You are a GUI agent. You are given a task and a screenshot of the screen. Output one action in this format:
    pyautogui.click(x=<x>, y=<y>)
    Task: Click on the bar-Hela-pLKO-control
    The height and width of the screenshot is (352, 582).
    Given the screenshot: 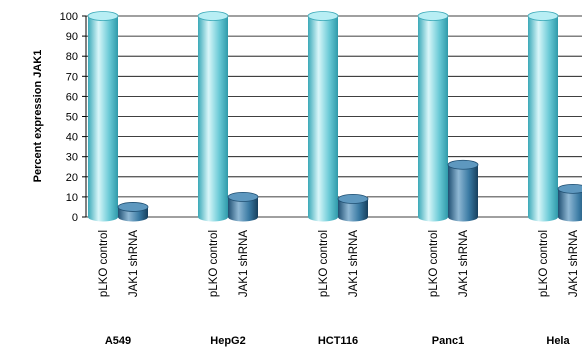 What is the action you would take?
    pyautogui.click(x=543, y=116)
    